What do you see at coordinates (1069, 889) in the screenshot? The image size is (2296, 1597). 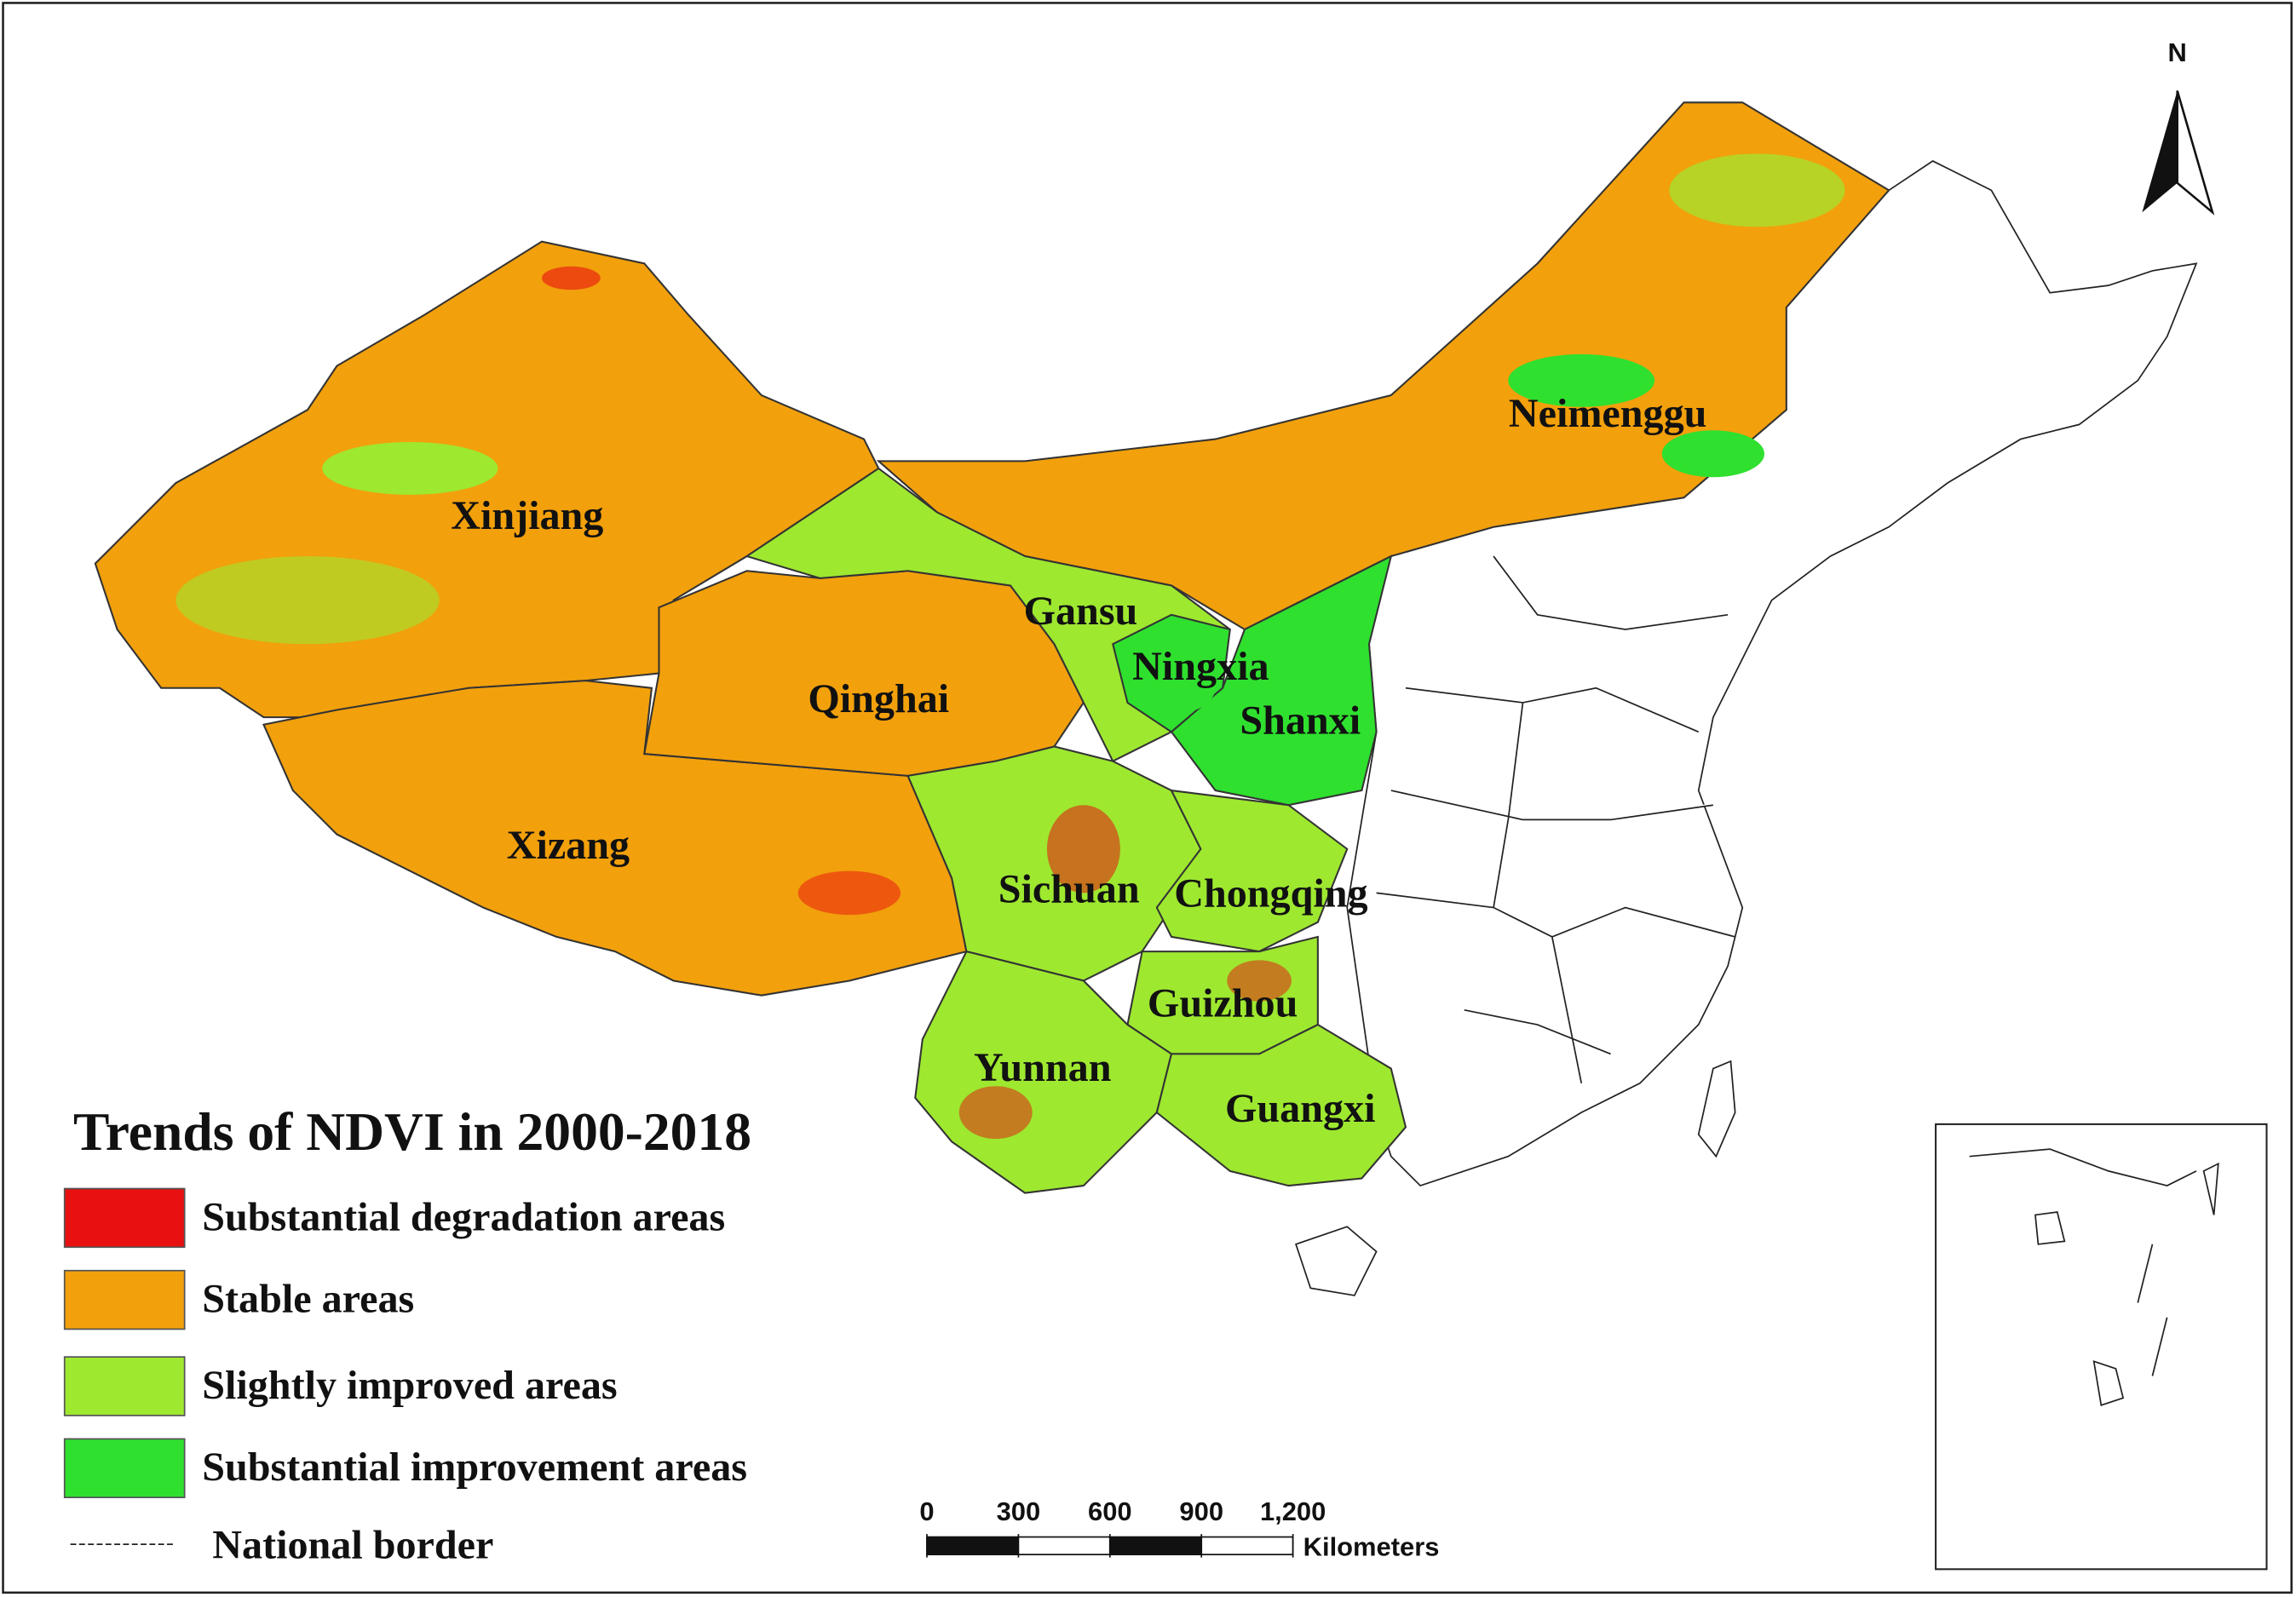 I see `region-label: Sichuan` at bounding box center [1069, 889].